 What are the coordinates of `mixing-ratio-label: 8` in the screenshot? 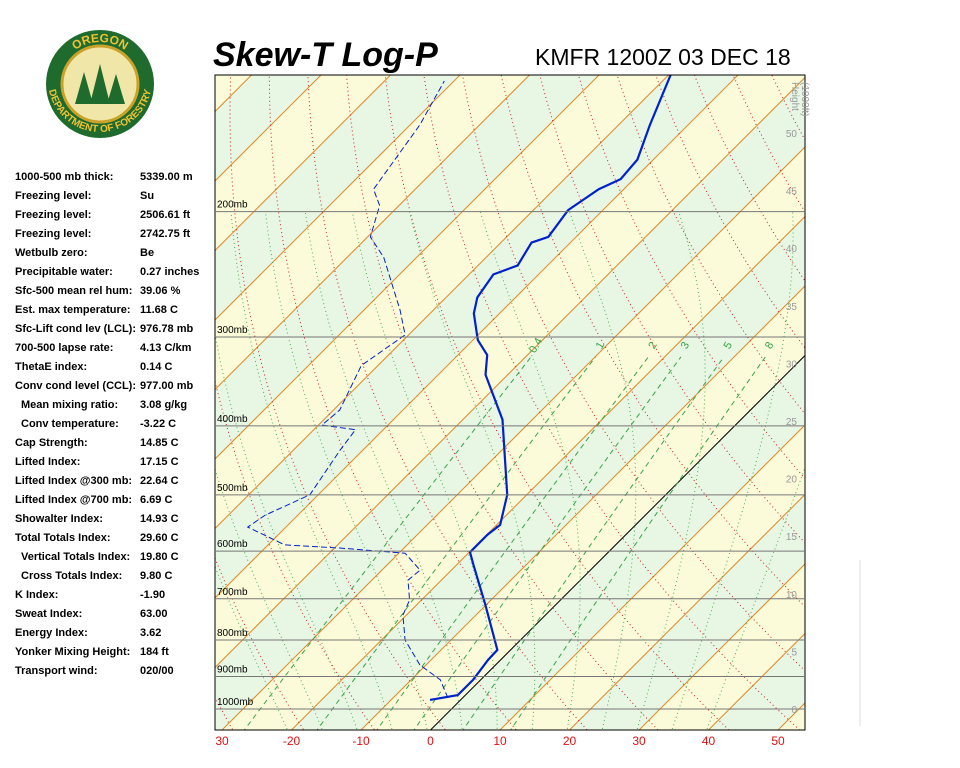 It's located at (769, 345).